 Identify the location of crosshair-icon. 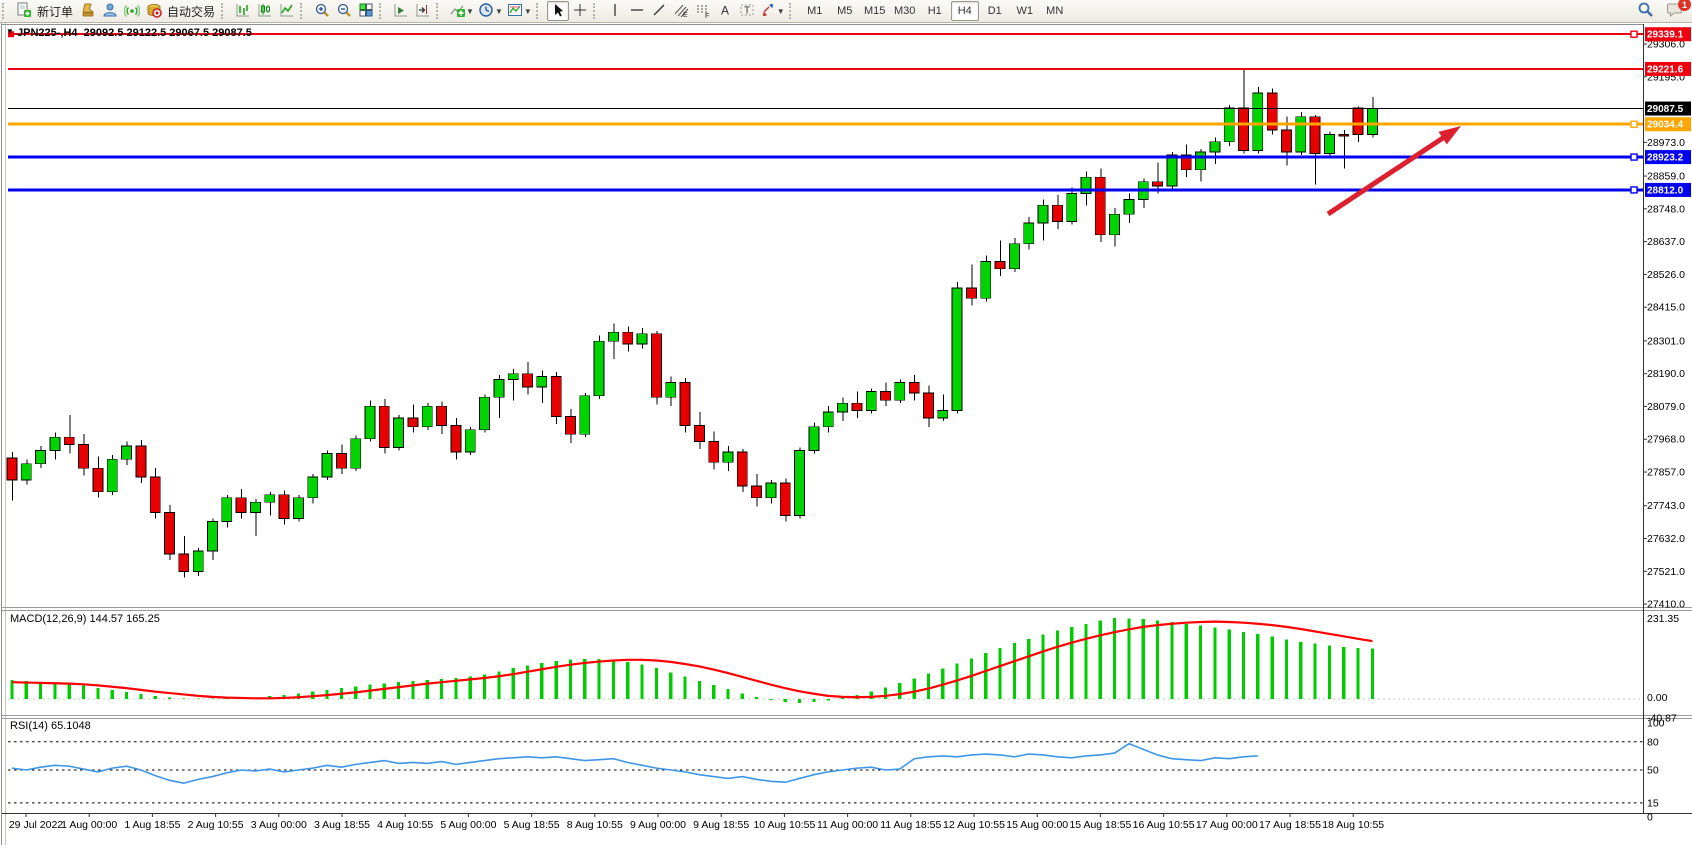
(580, 11).